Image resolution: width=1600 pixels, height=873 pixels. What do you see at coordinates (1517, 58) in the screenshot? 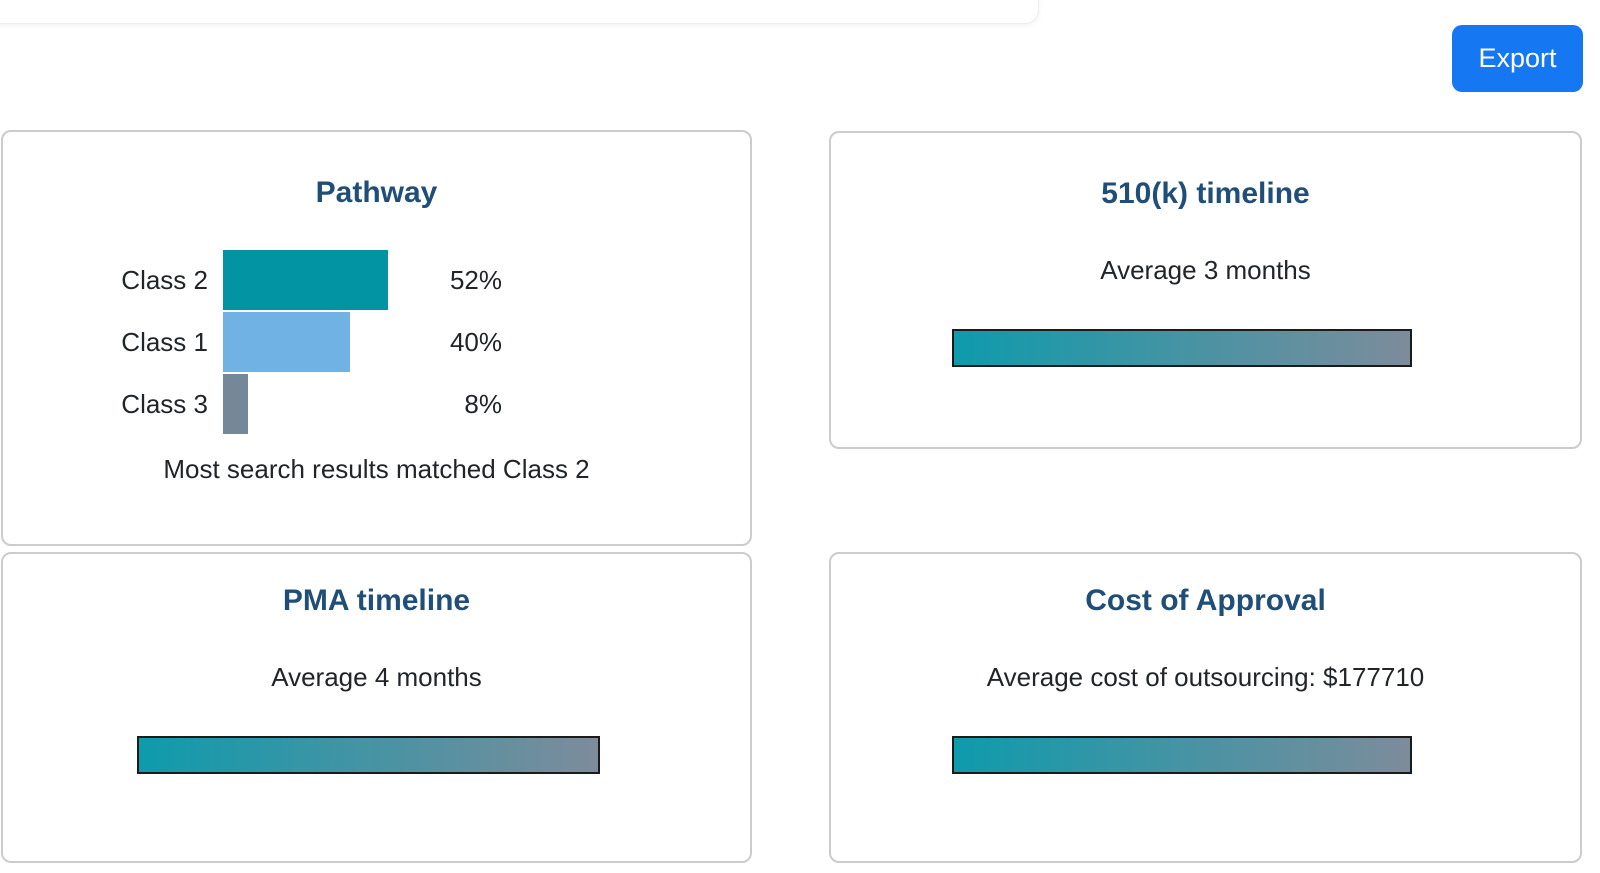
I see `export-button: Export` at bounding box center [1517, 58].